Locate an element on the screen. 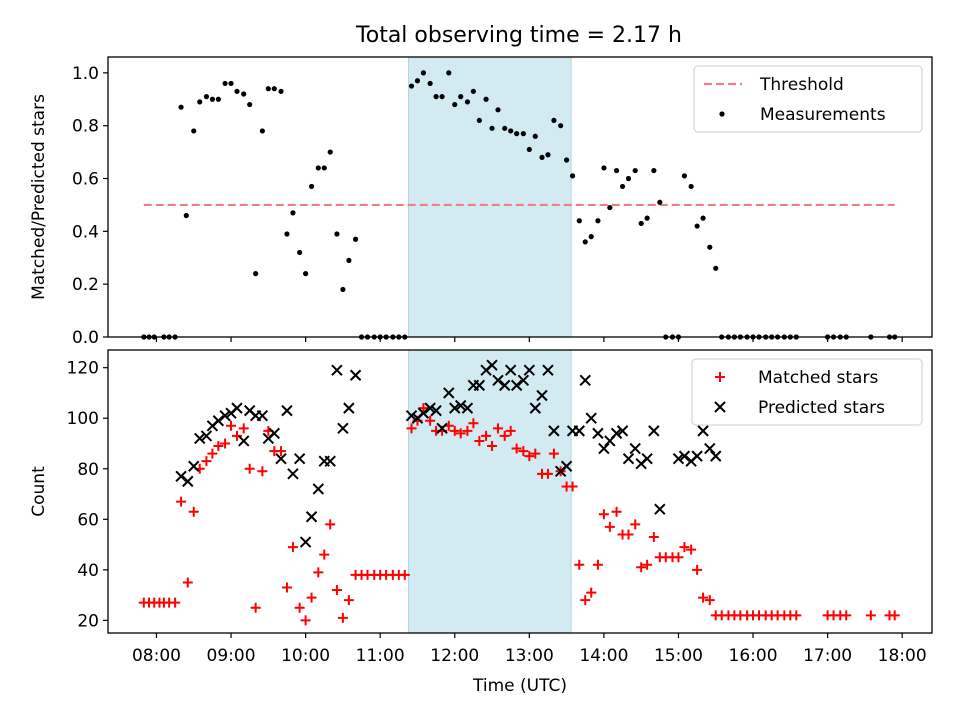 This screenshot has height=720, width=960. bottom-xtick-label: 14:00 is located at coordinates (603, 656).